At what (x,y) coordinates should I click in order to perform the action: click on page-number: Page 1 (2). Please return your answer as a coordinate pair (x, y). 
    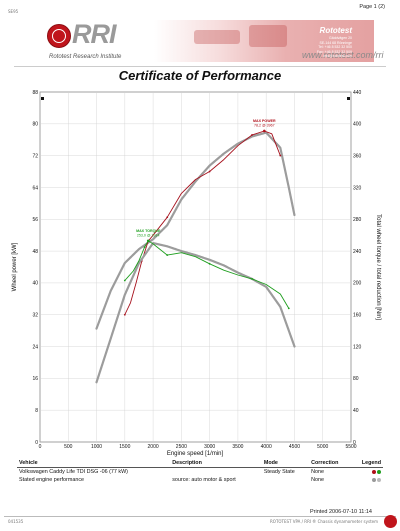
    Looking at the image, I should click on (372, 7).